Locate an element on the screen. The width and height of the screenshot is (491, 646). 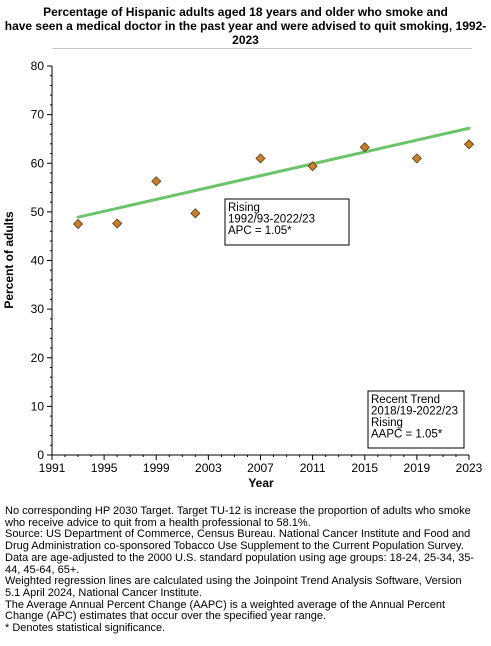
x-axis-title: Year is located at coordinates (261, 483).